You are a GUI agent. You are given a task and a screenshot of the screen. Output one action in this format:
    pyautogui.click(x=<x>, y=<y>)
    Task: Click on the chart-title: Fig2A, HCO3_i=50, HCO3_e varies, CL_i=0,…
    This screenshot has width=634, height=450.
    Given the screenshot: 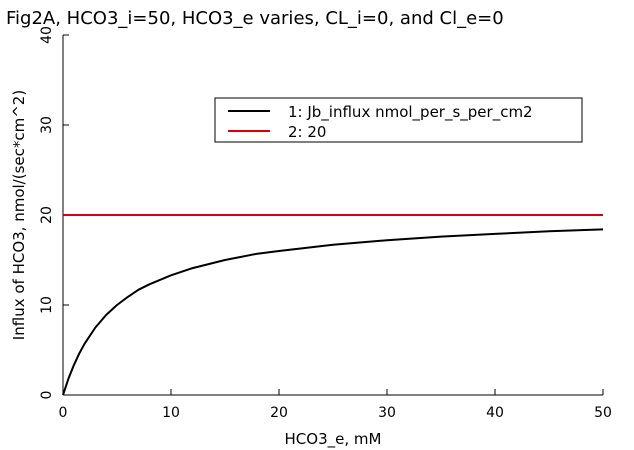 What is the action you would take?
    pyautogui.click(x=255, y=18)
    